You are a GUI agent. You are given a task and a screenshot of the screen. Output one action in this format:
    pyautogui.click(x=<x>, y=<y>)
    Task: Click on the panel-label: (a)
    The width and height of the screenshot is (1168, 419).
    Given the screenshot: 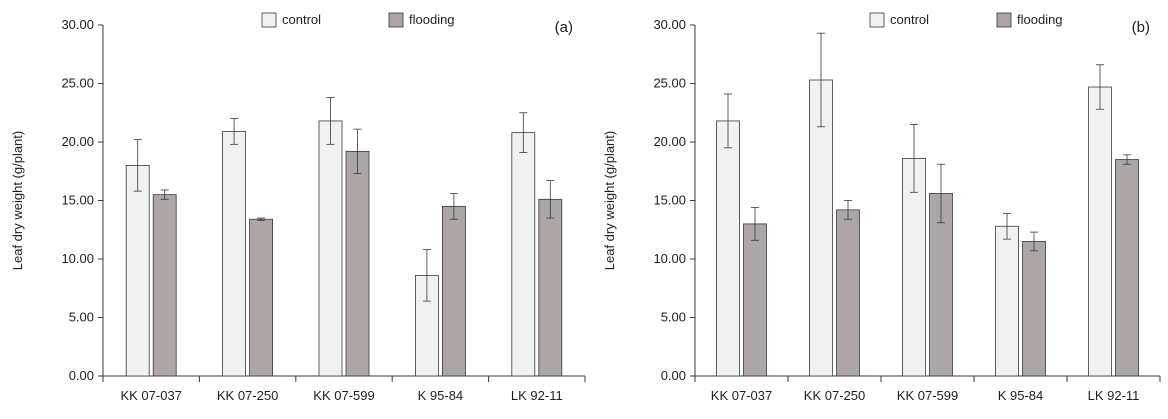 What is the action you would take?
    pyautogui.click(x=564, y=27)
    